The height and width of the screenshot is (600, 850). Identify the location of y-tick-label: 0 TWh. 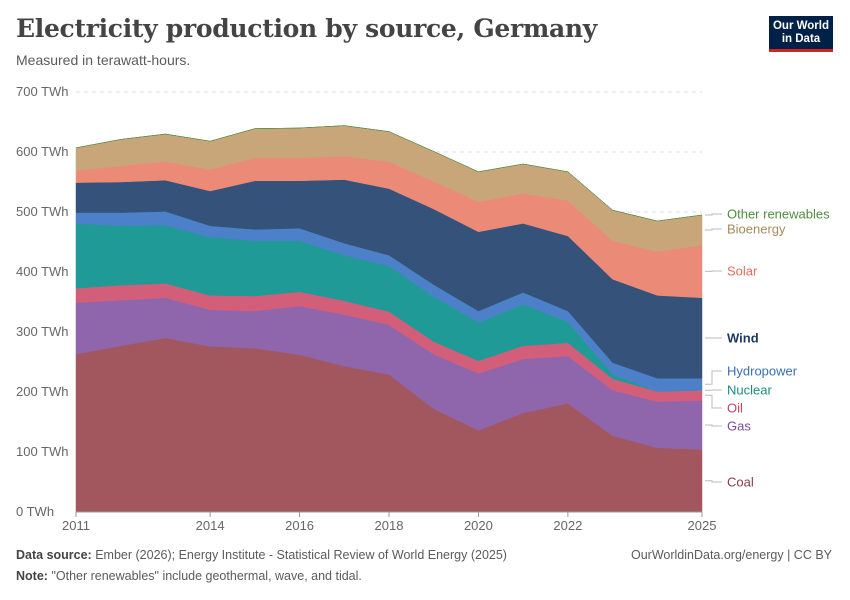
(35, 511).